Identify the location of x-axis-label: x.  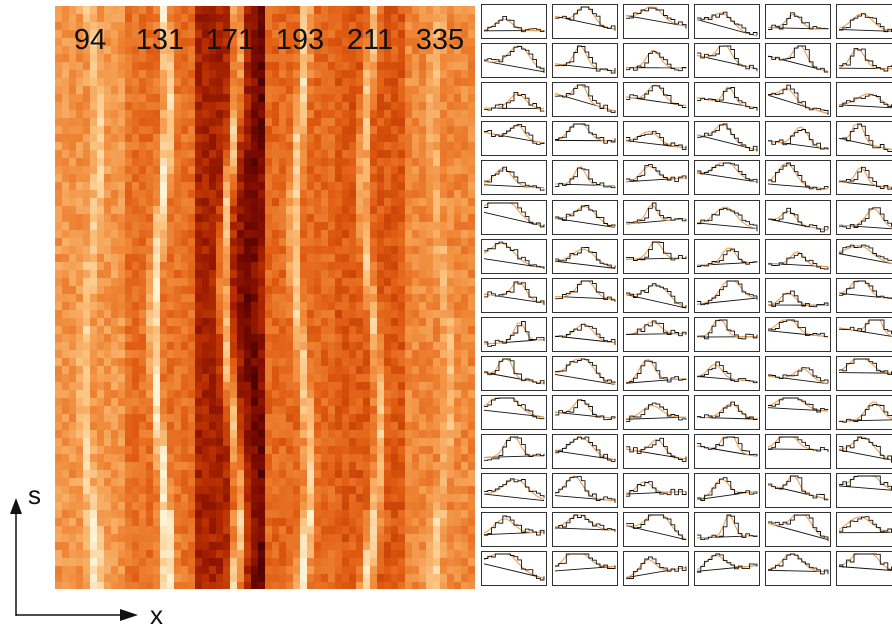
(156, 615).